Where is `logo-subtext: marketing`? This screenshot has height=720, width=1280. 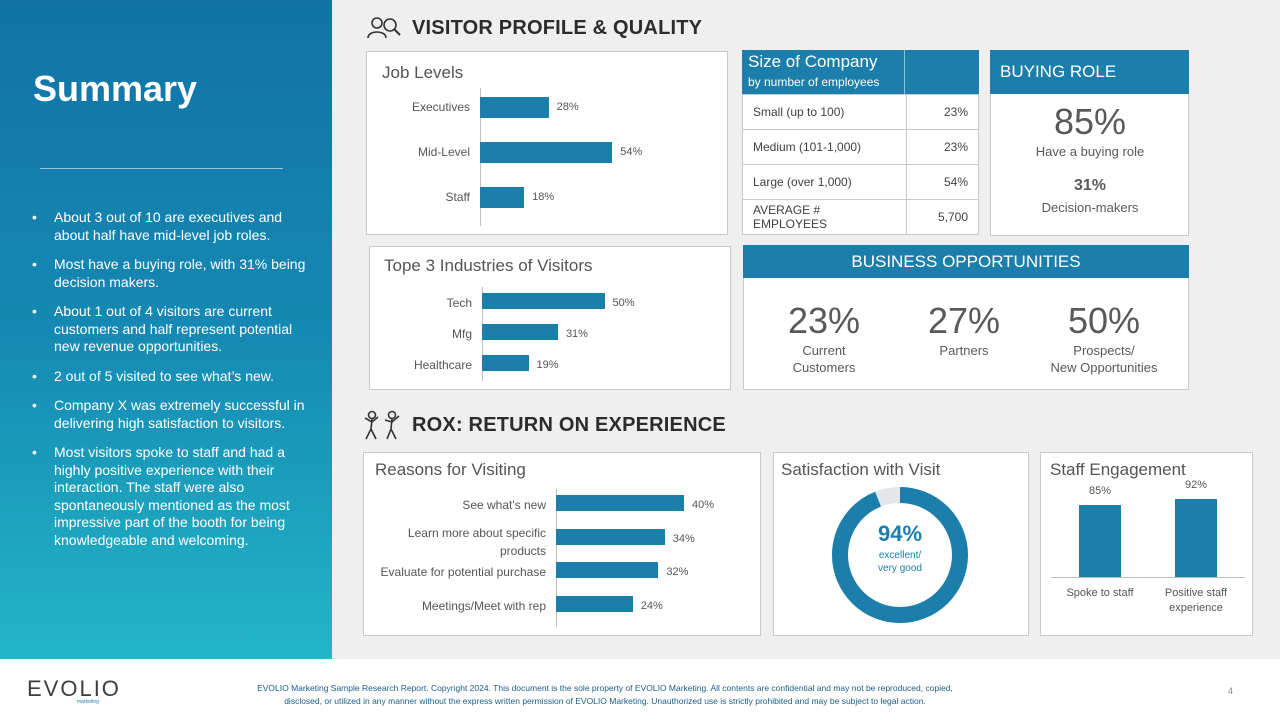
logo-subtext: marketing is located at coordinates (88, 702).